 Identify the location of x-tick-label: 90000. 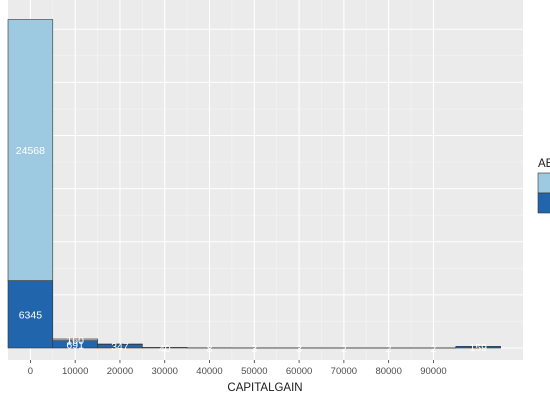
(433, 371).